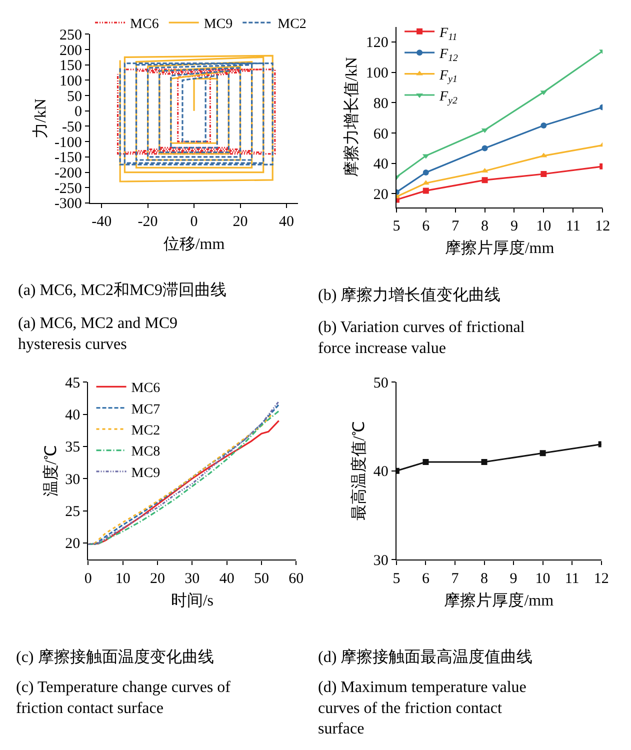 This screenshot has width=631, height=750. What do you see at coordinates (68, 204) in the screenshot?
I see `y-tick-label: -300` at bounding box center [68, 204].